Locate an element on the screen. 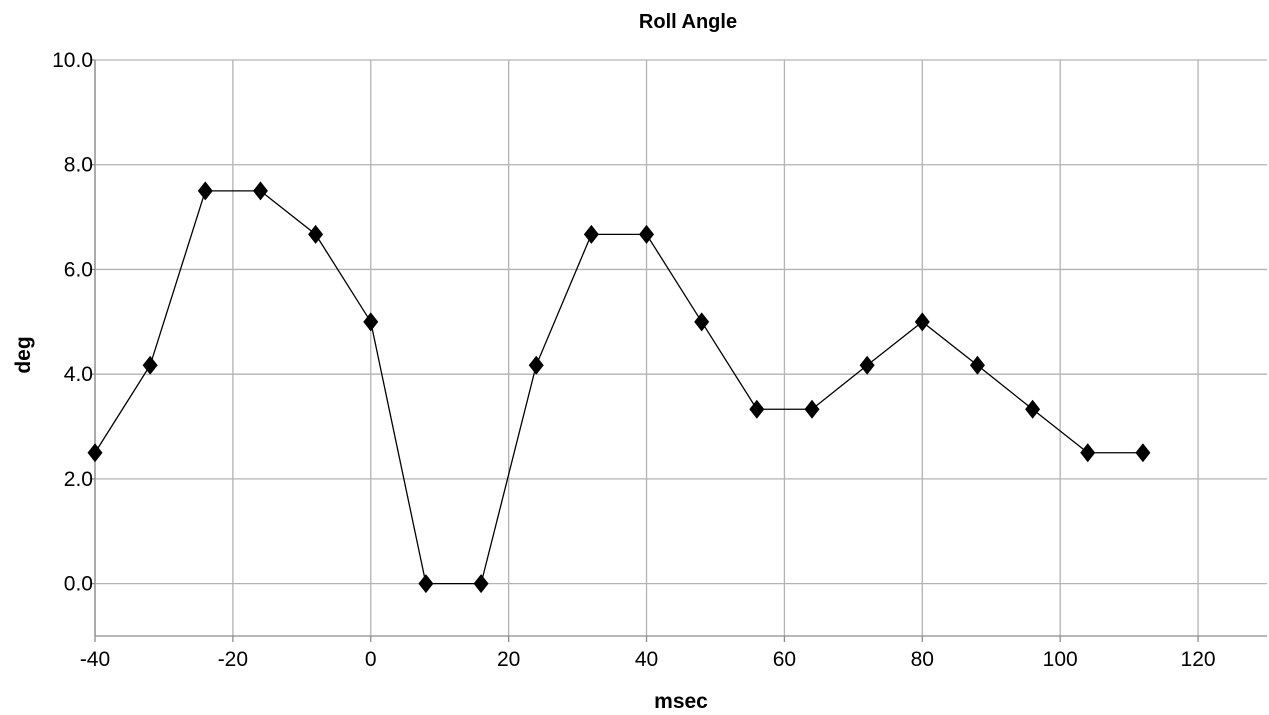 This screenshot has height=715, width=1269. x-tick-label: 20 is located at coordinates (508, 659).